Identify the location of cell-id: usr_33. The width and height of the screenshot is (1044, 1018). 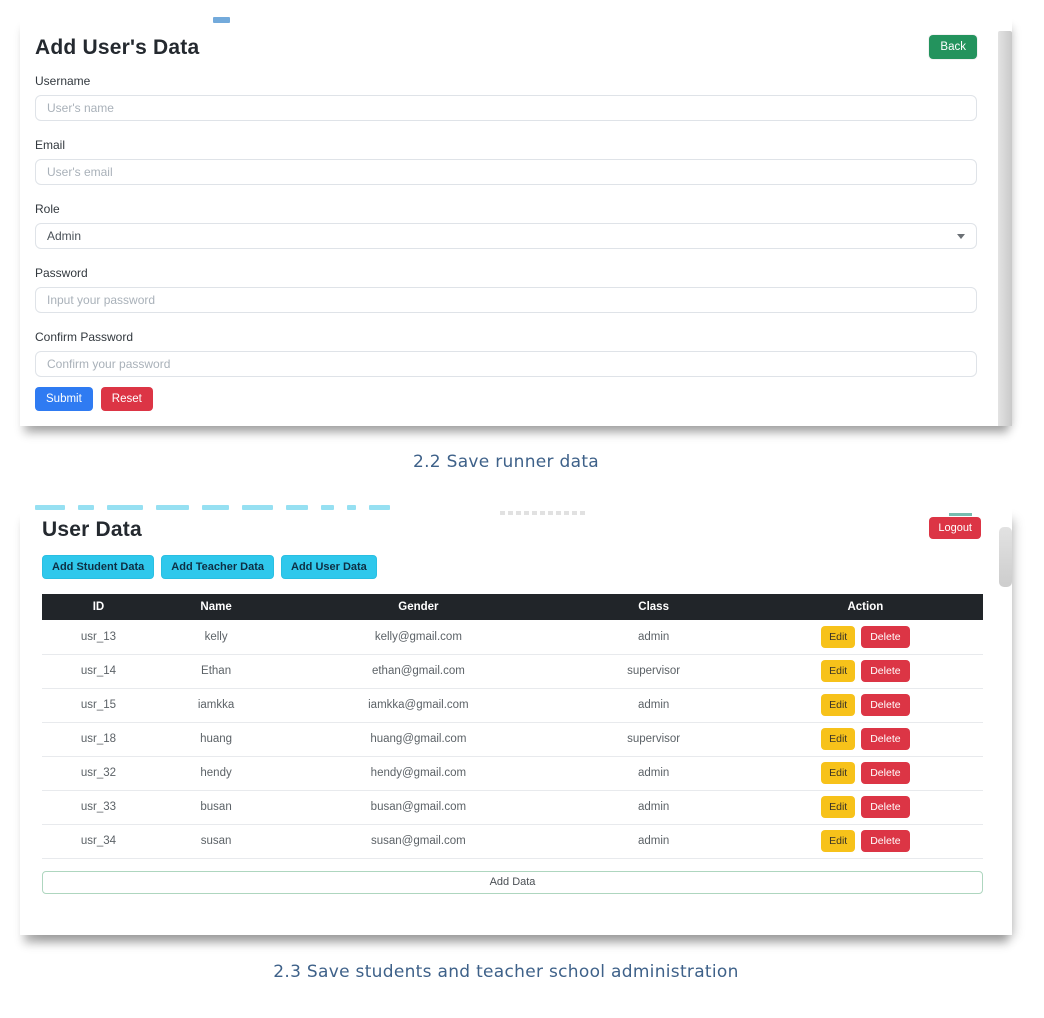
(98, 807).